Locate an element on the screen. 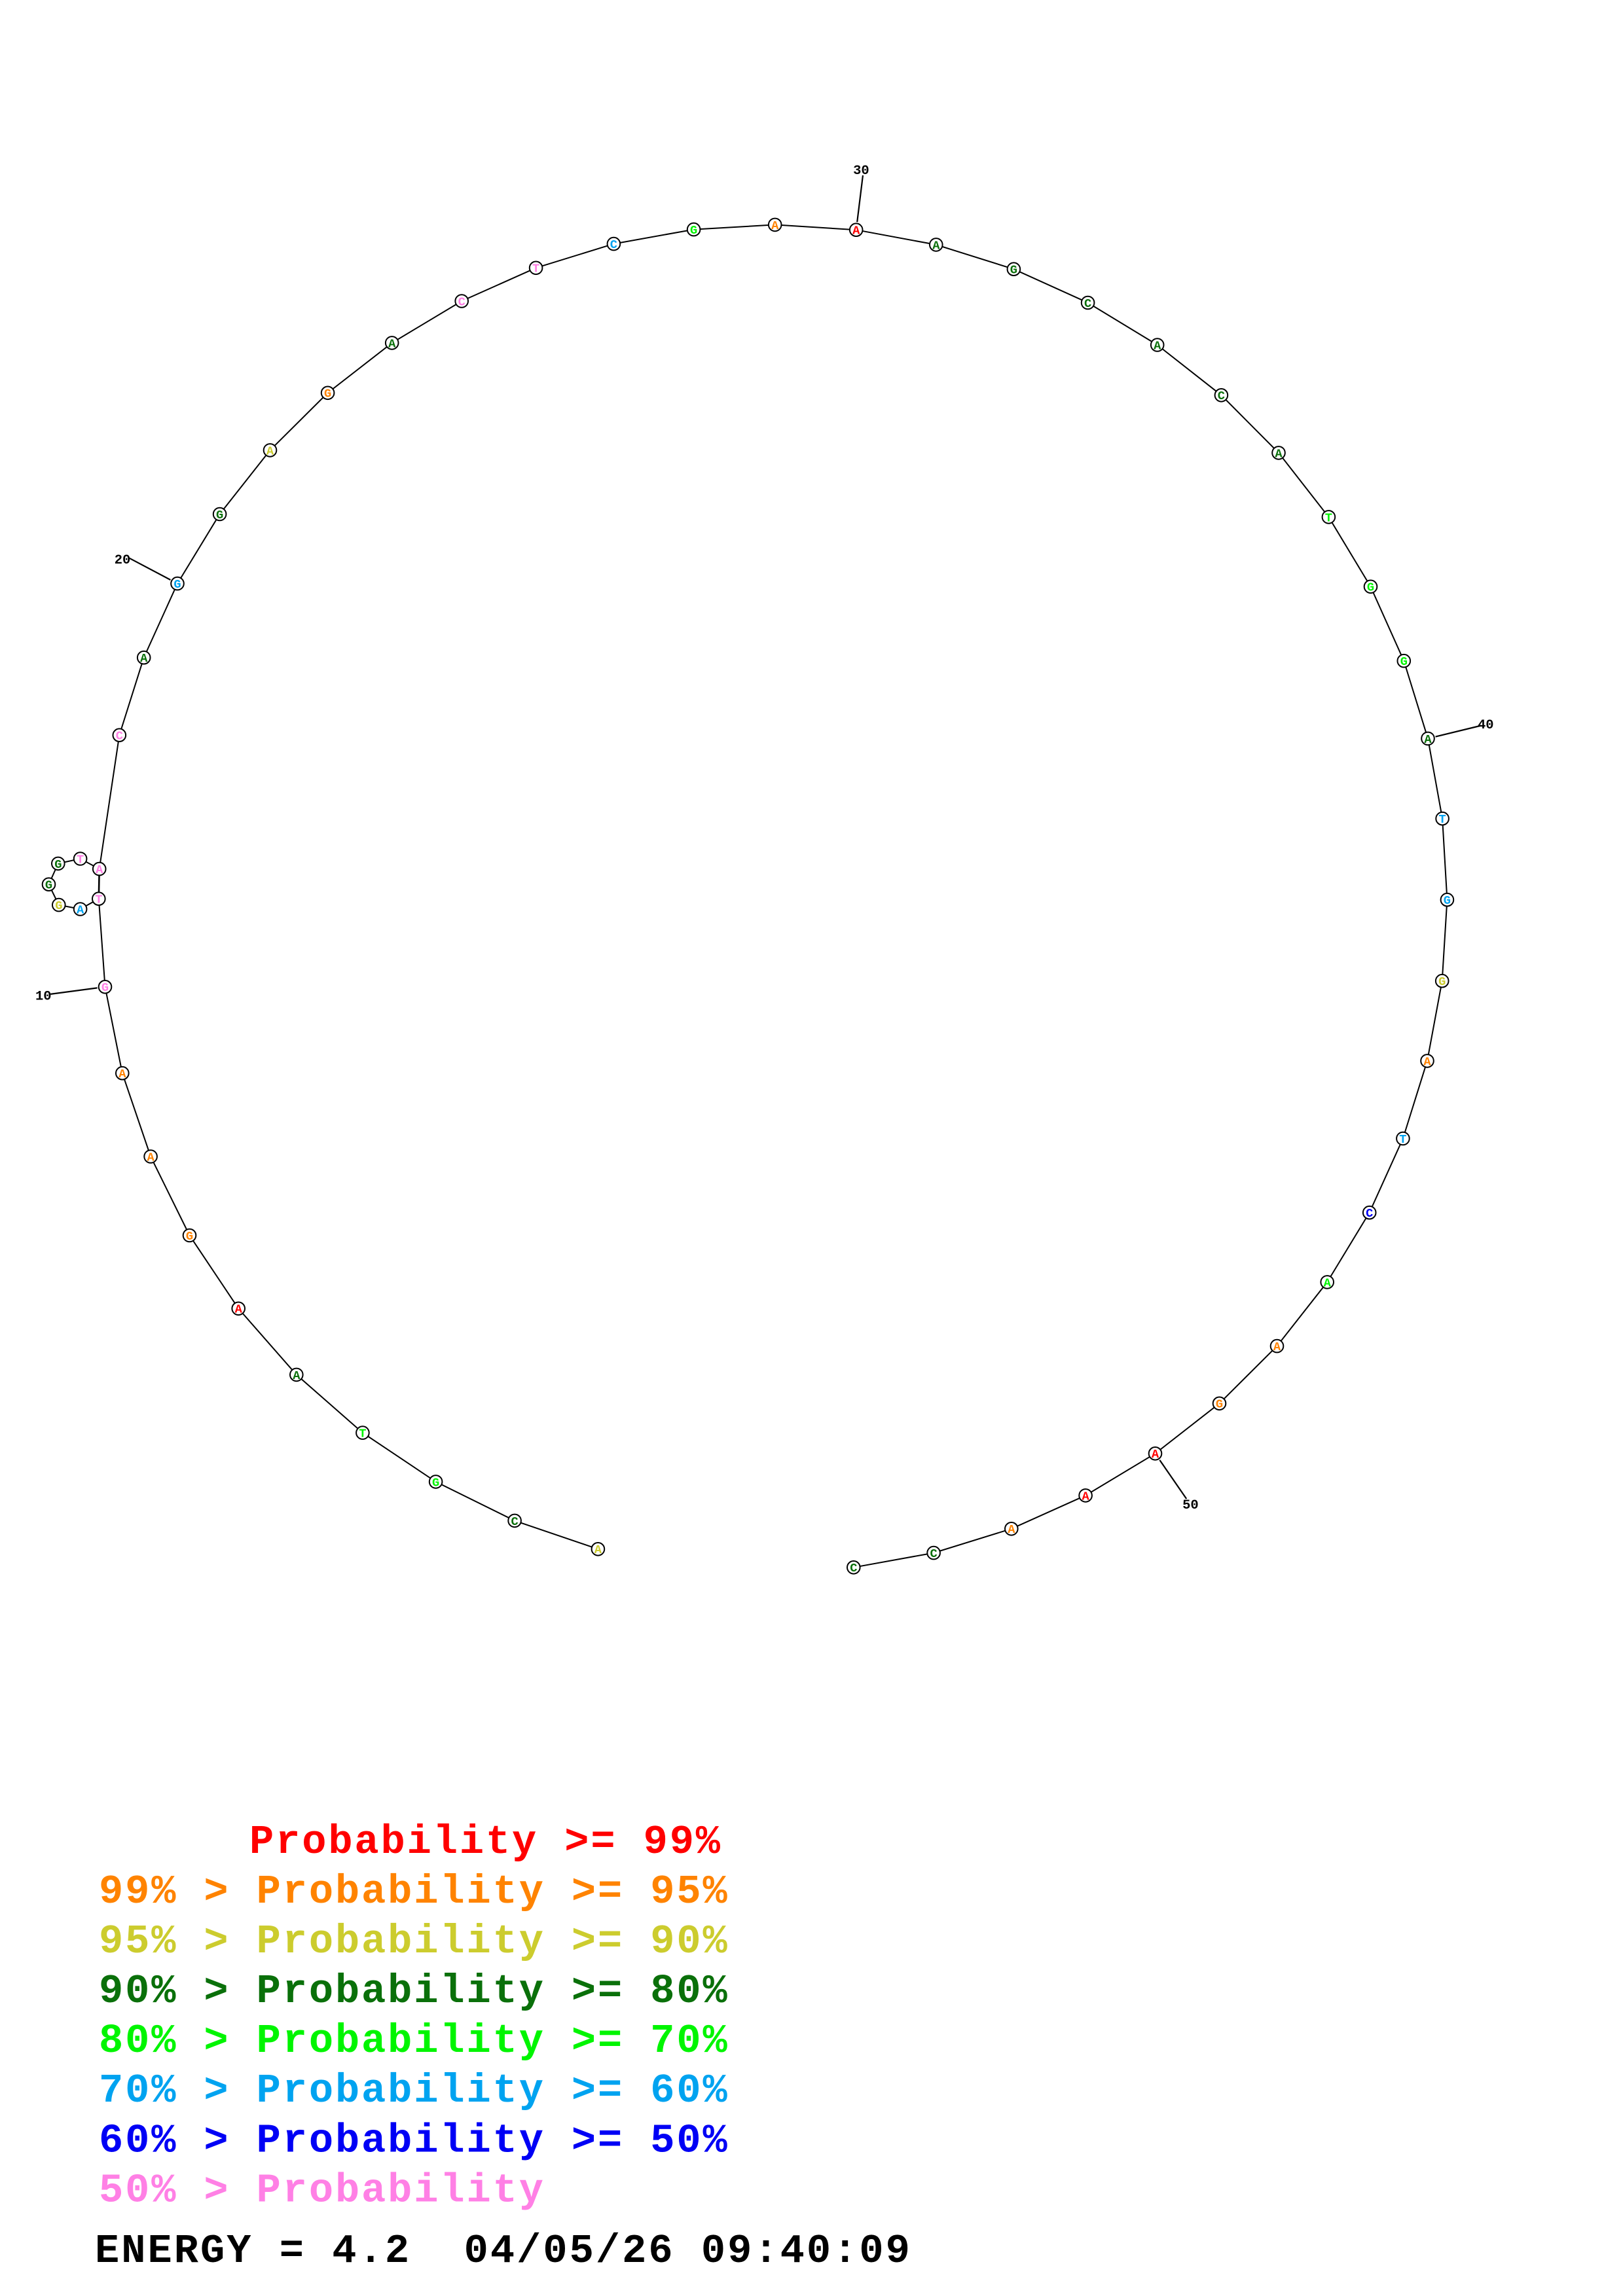 The image size is (1623, 2296). svg-text: 20 is located at coordinates (123, 560).